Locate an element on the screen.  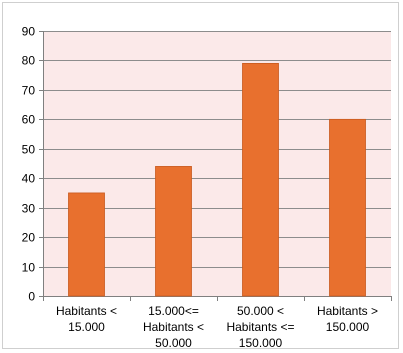
y-tick-label: 0 is located at coordinates (31, 297).